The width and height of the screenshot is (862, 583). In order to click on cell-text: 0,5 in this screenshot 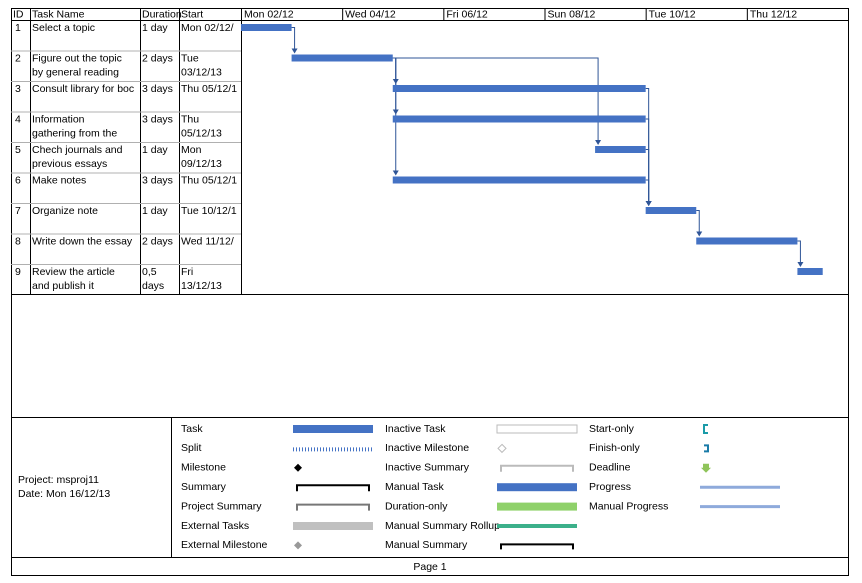, I will do `click(149, 272)`.